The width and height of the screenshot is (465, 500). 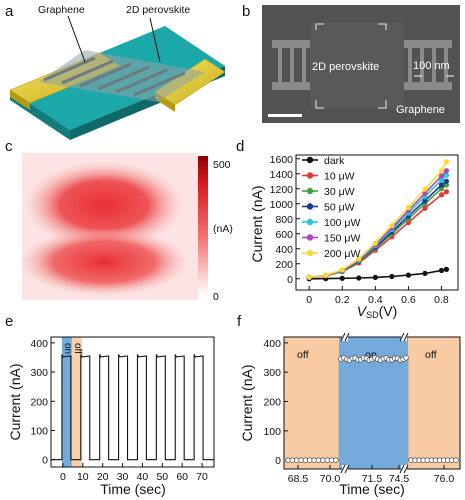 What do you see at coordinates (155, 40) in the screenshot?
I see `callout-line-perovskite` at bounding box center [155, 40].